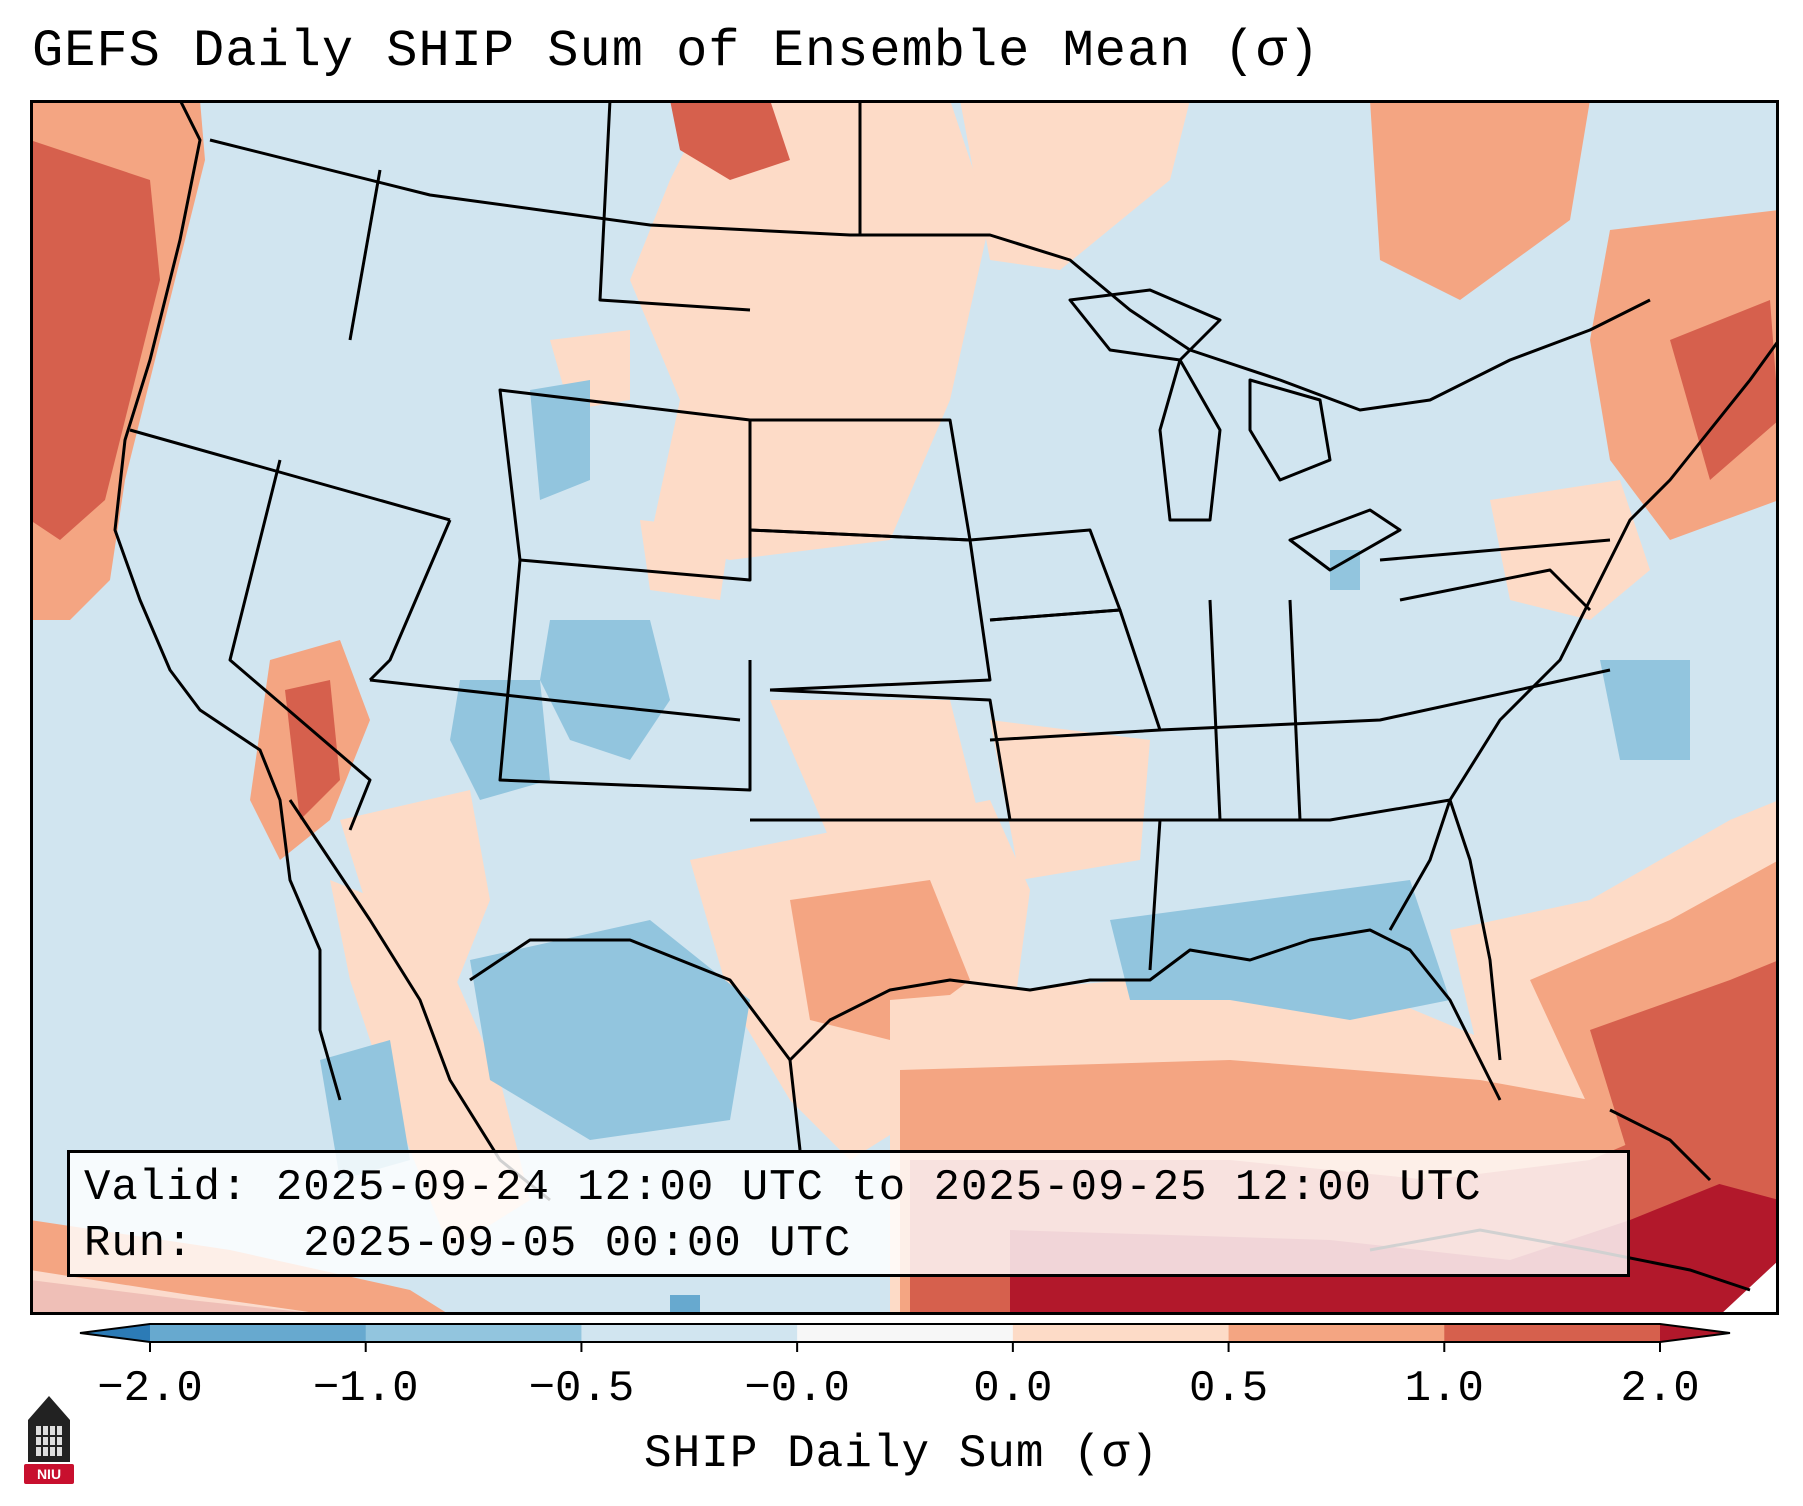 Image resolution: width=1803 pixels, height=1506 pixels. What do you see at coordinates (875, 770) in the screenshot?
I see `kansas-anomaly` at bounding box center [875, 770].